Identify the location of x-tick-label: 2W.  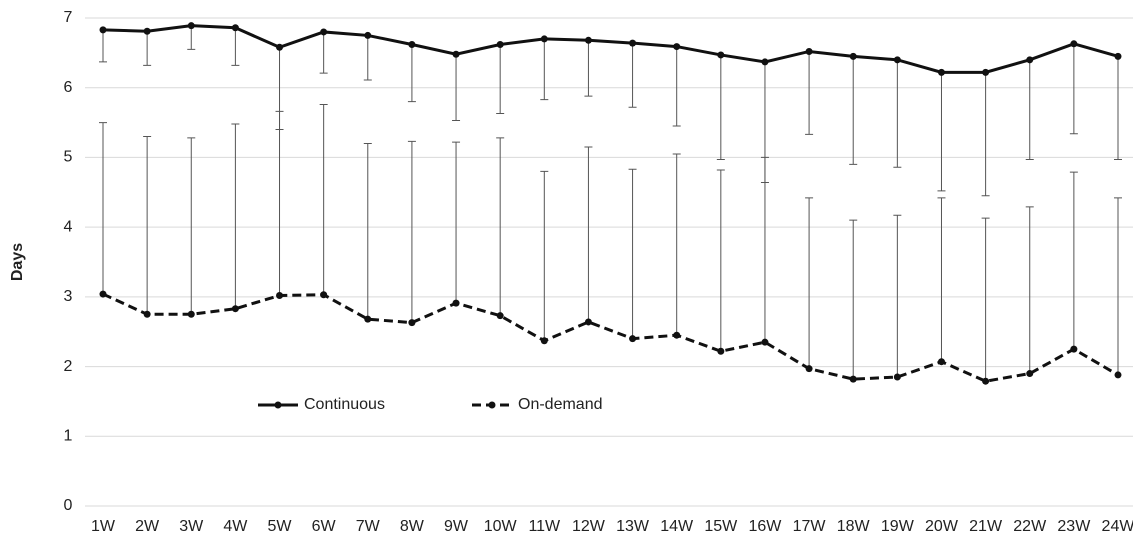
(147, 526).